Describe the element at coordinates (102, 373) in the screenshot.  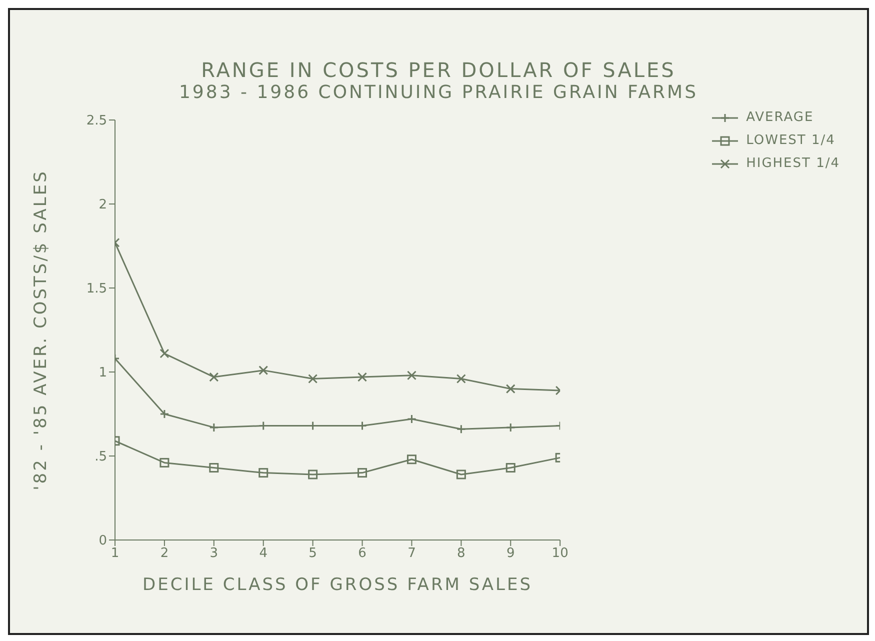
I see `y-tick-label: 1` at that location.